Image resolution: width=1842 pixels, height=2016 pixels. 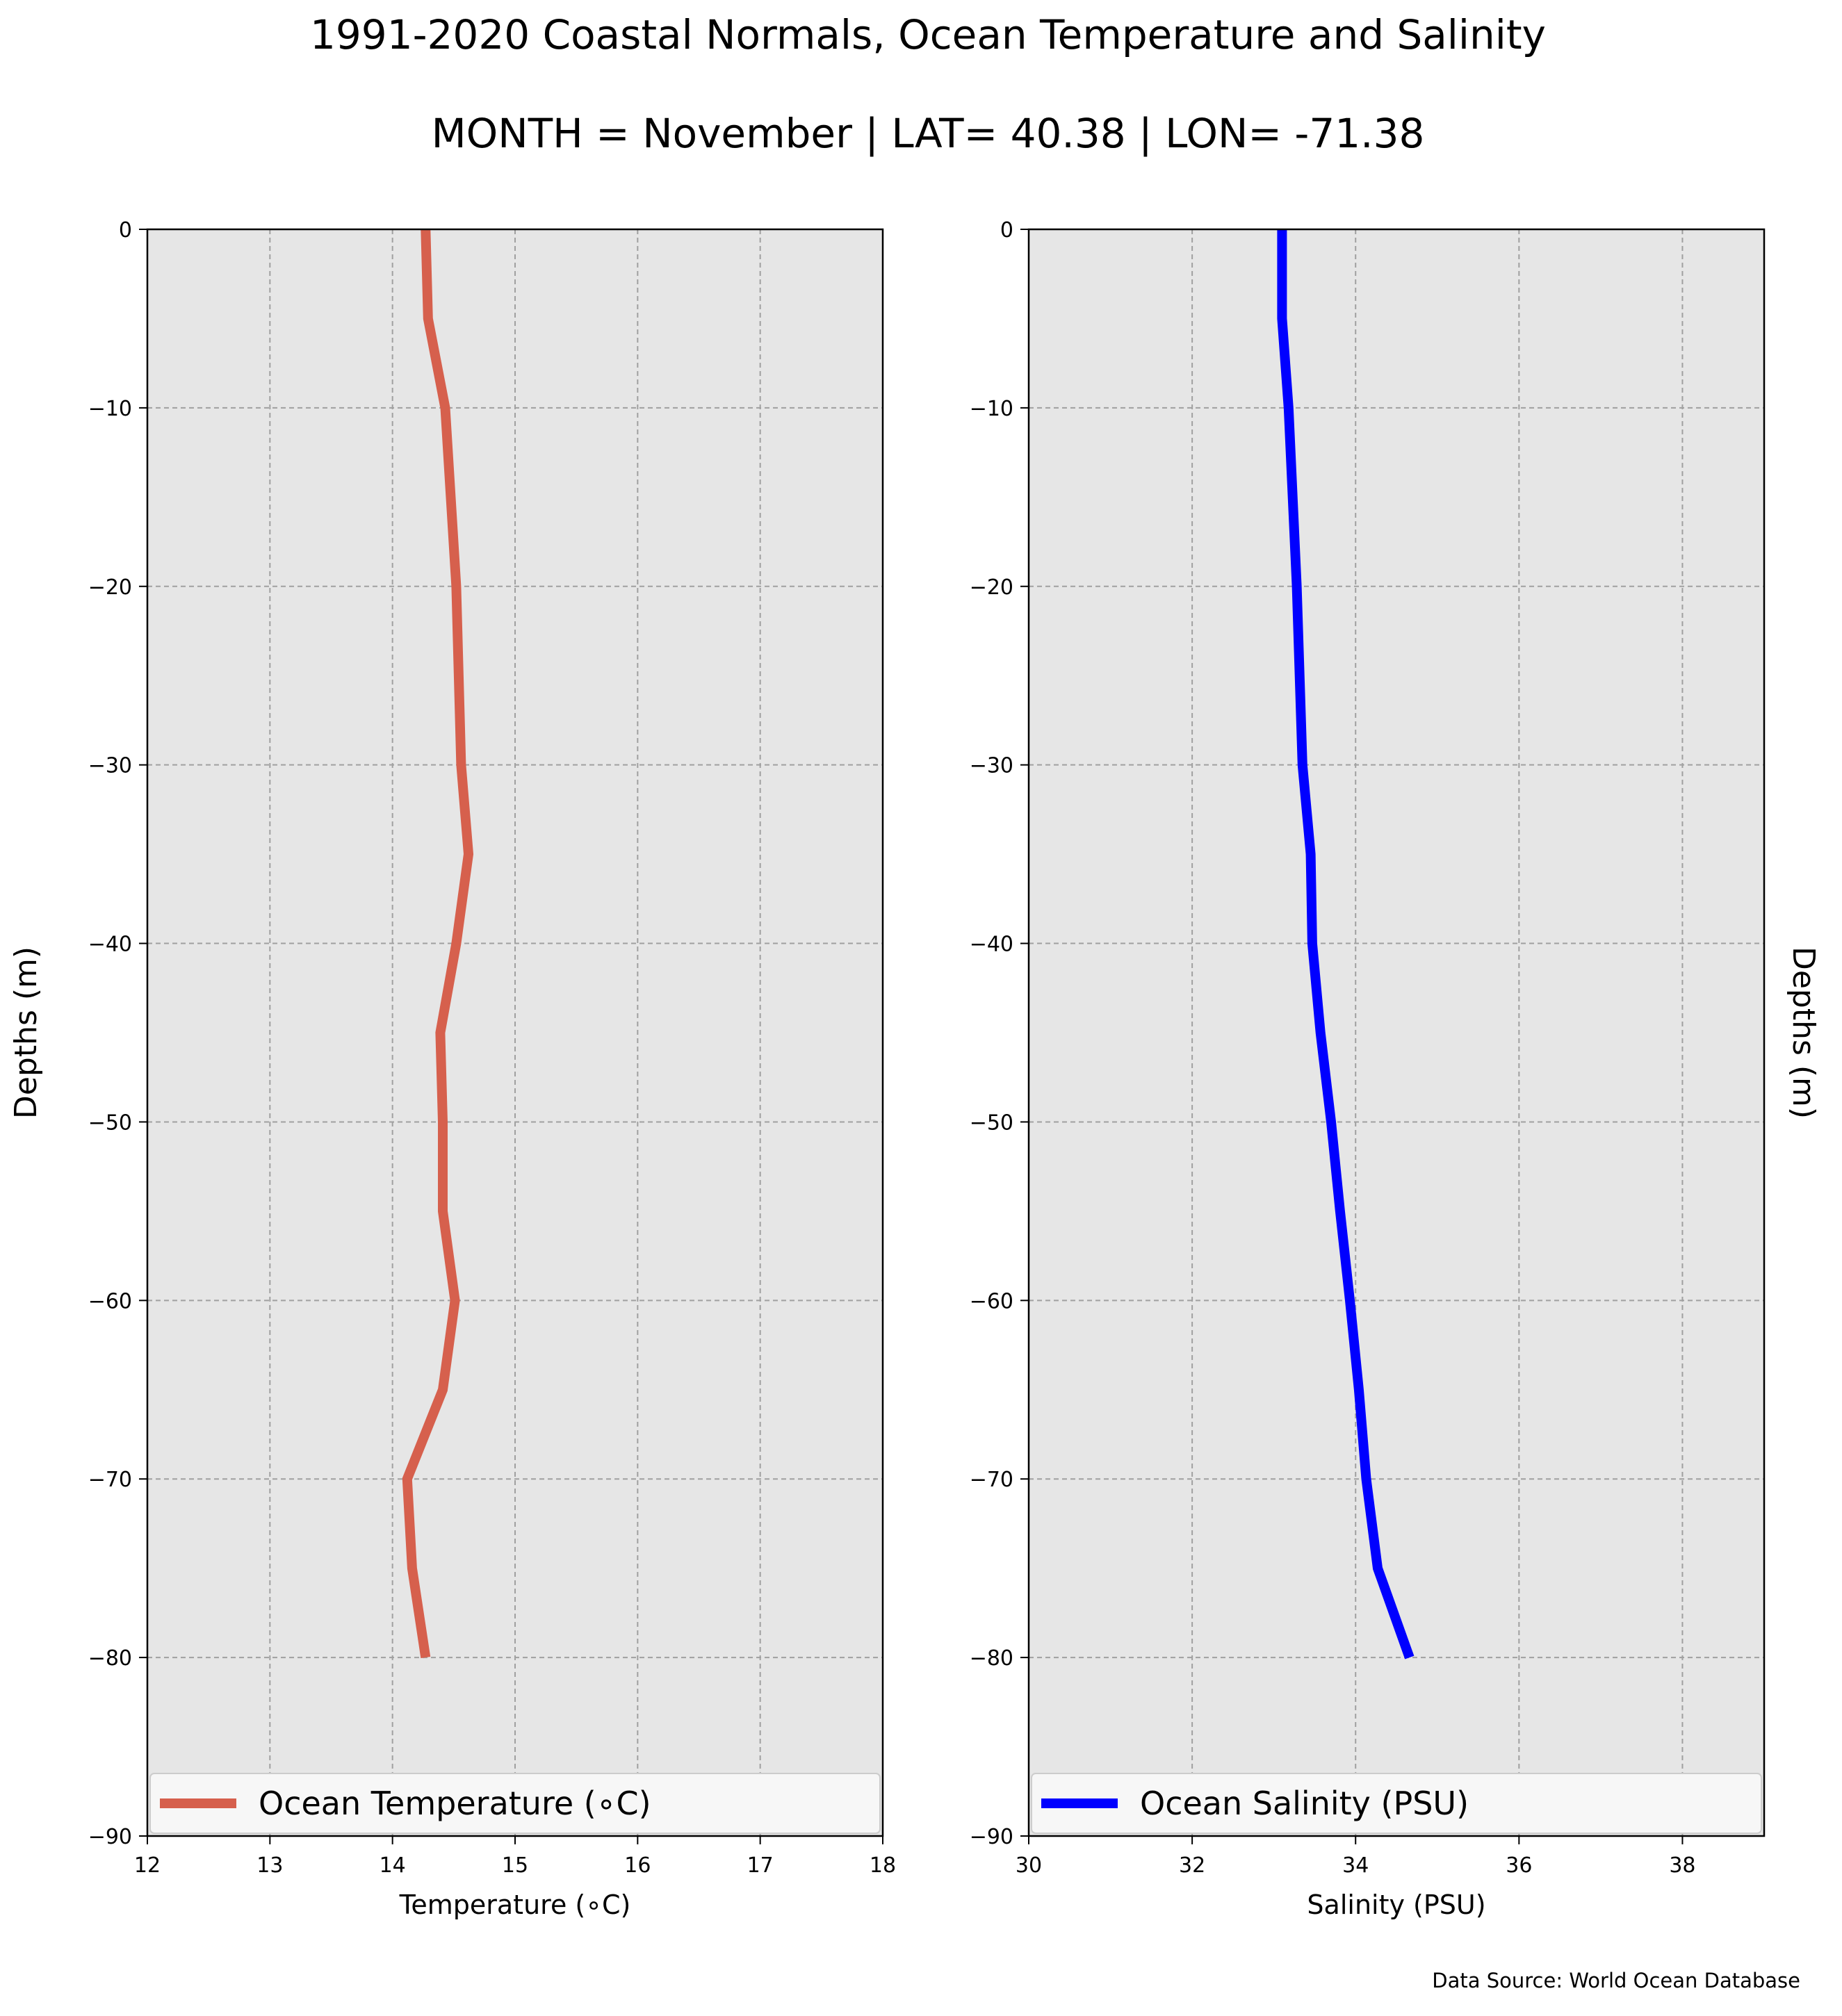 I want to click on x-tick-label: 15, so click(x=515, y=1866).